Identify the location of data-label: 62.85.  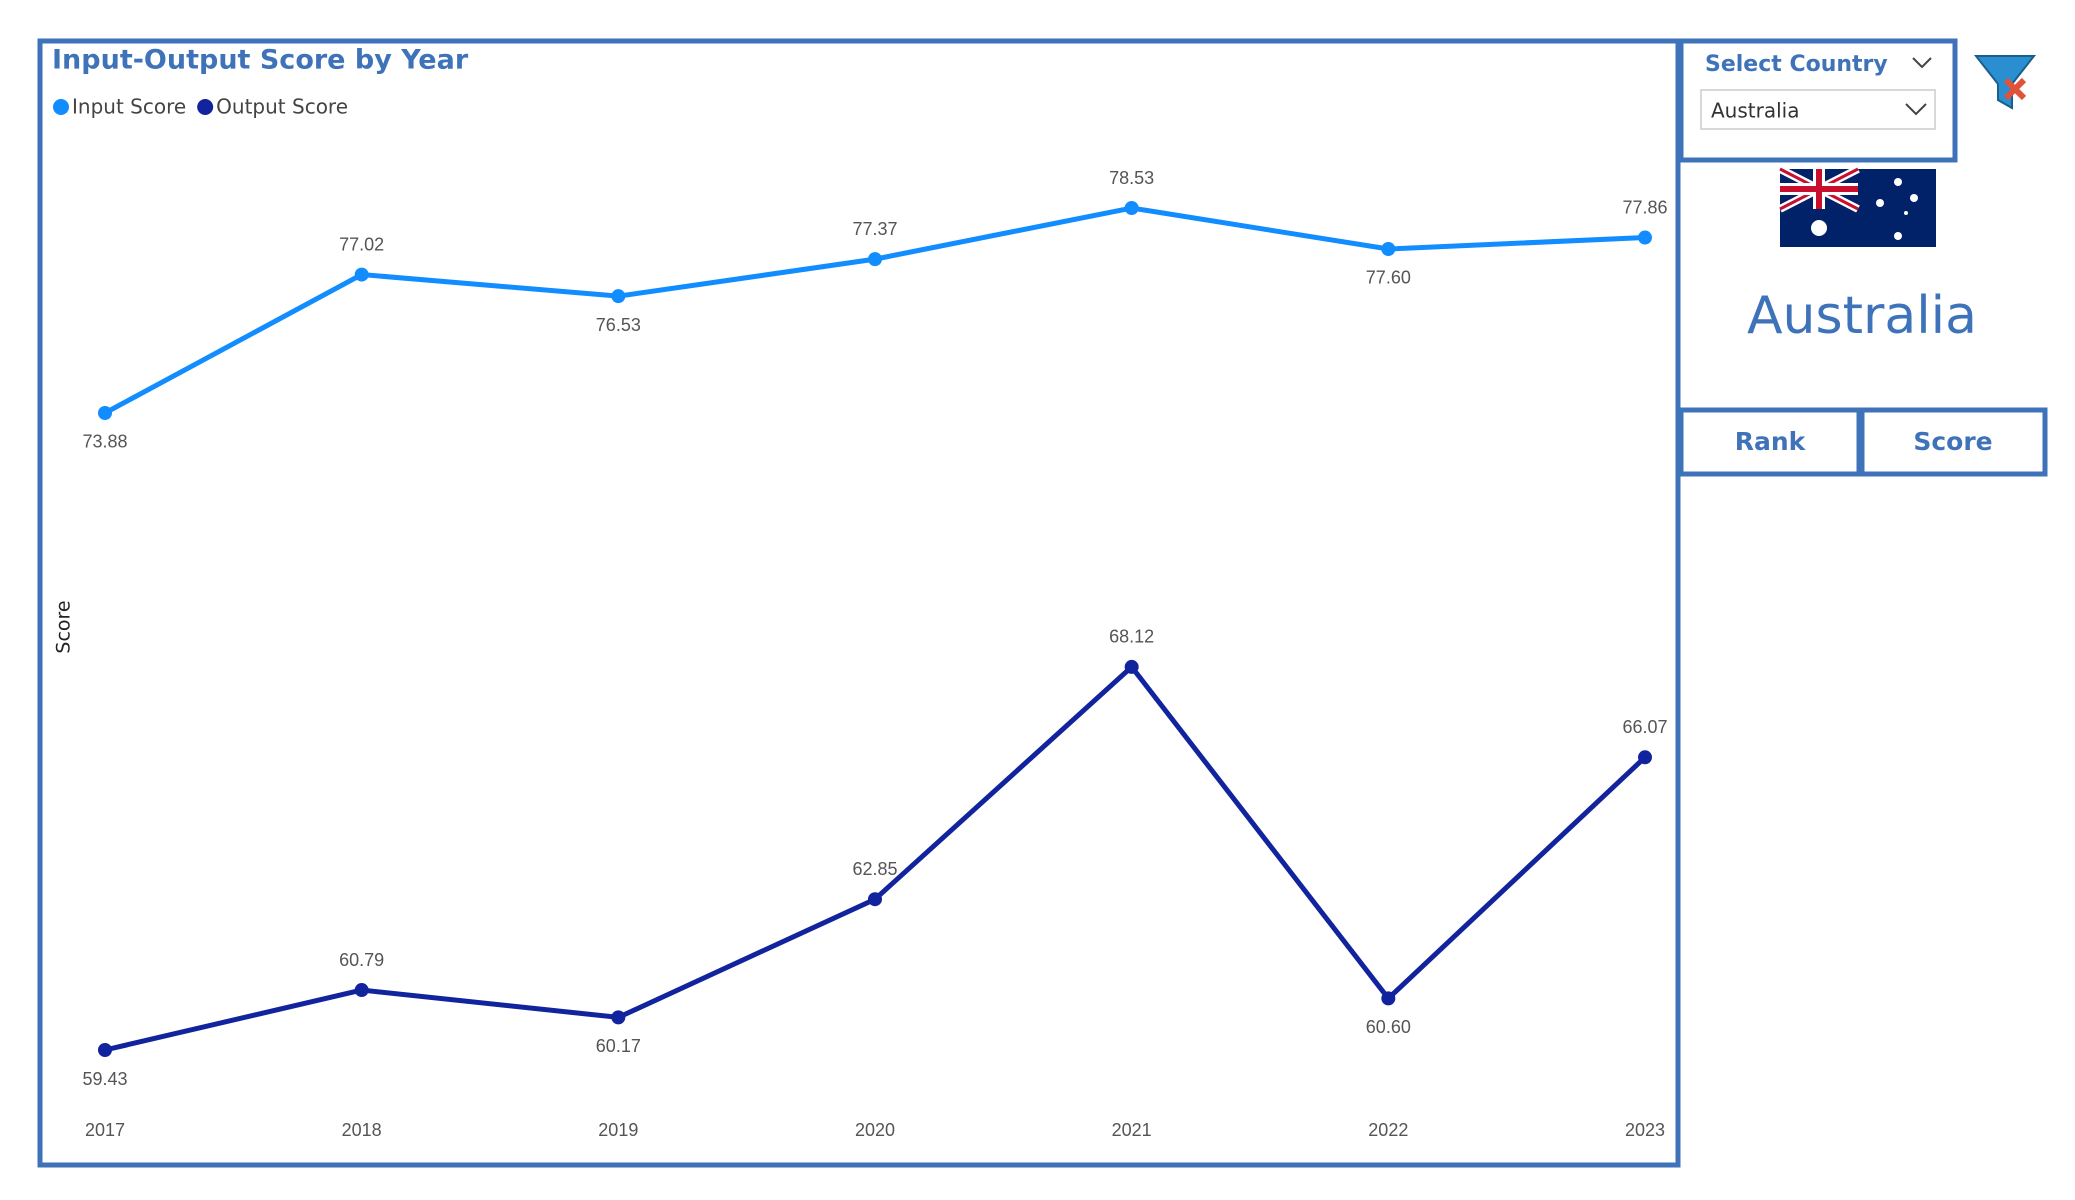
(874, 869).